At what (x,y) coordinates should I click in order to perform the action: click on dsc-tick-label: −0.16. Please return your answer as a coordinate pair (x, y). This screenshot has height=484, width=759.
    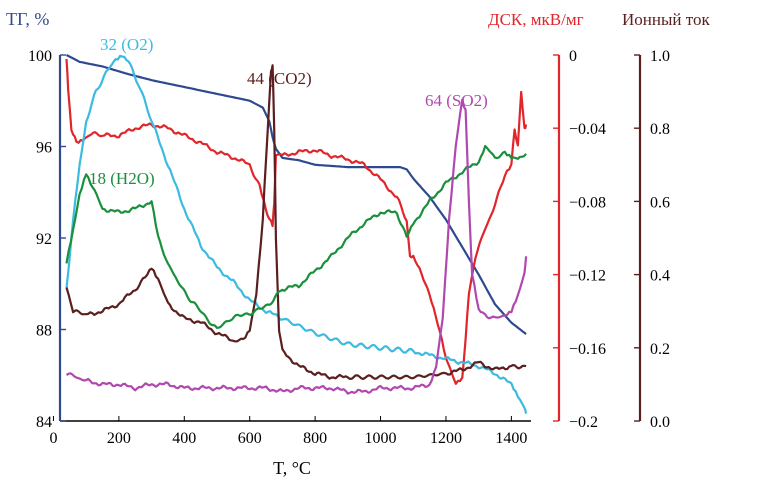
    Looking at the image, I should click on (587, 349).